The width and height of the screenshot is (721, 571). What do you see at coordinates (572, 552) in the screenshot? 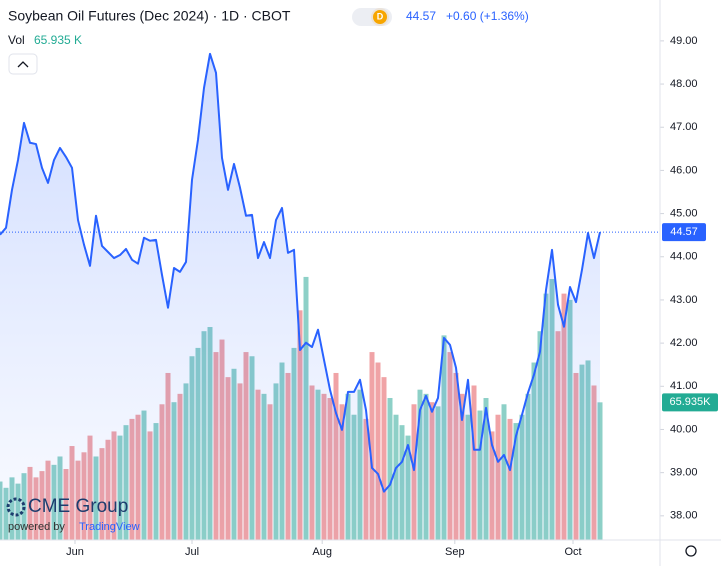
I see `x-tick-label: Oct` at bounding box center [572, 552].